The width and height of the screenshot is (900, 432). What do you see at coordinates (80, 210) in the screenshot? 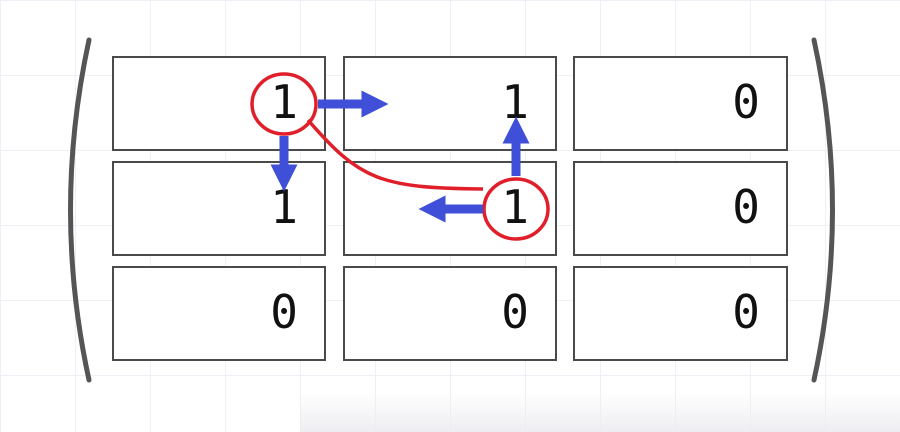
I see `left-parenthesis` at bounding box center [80, 210].